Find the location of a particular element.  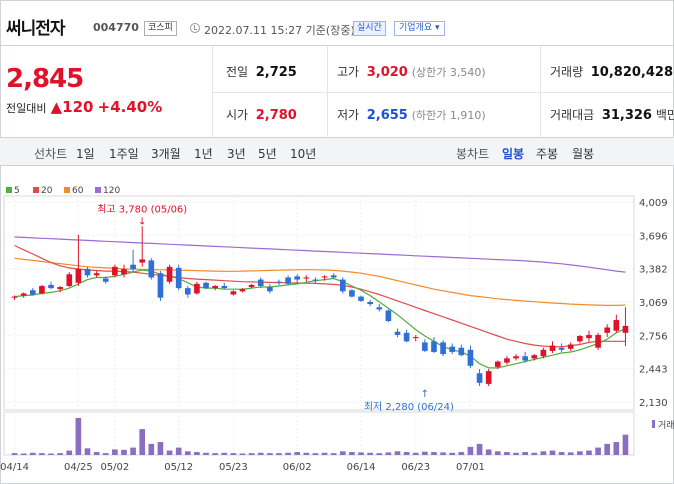

x-tick-label: 04/25 is located at coordinates (78, 467).